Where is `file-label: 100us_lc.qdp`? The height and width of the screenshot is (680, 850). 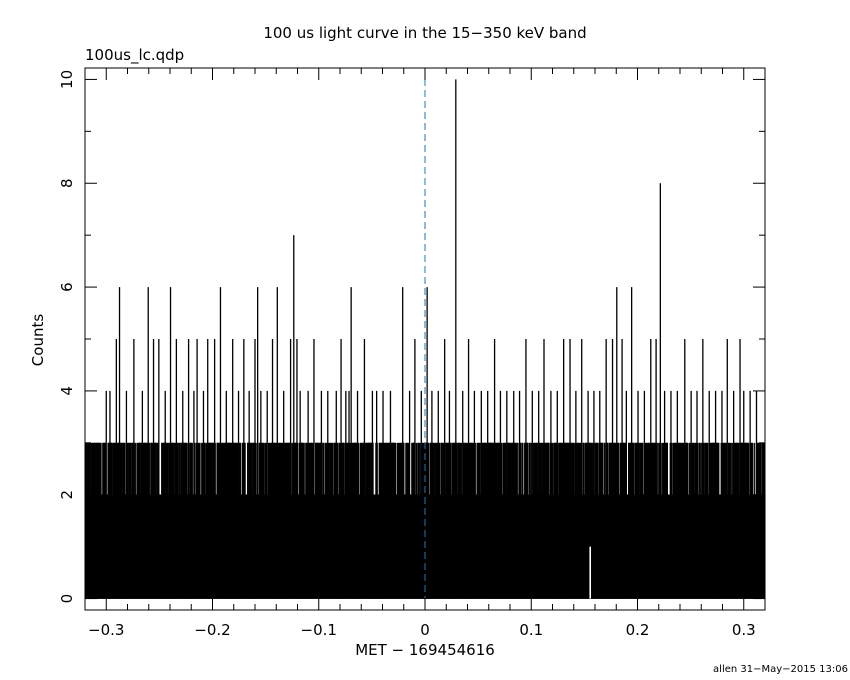 file-label: 100us_lc.qdp is located at coordinates (134, 55).